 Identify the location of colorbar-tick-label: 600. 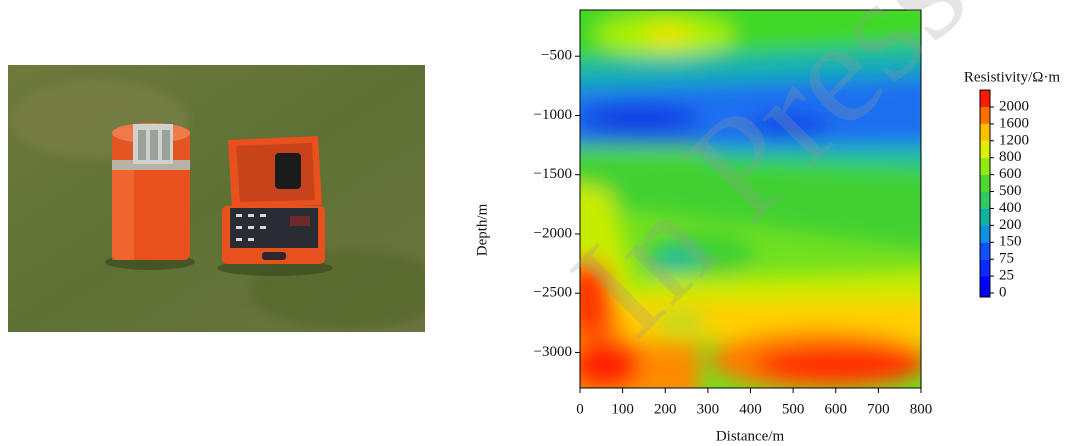
(1010, 174).